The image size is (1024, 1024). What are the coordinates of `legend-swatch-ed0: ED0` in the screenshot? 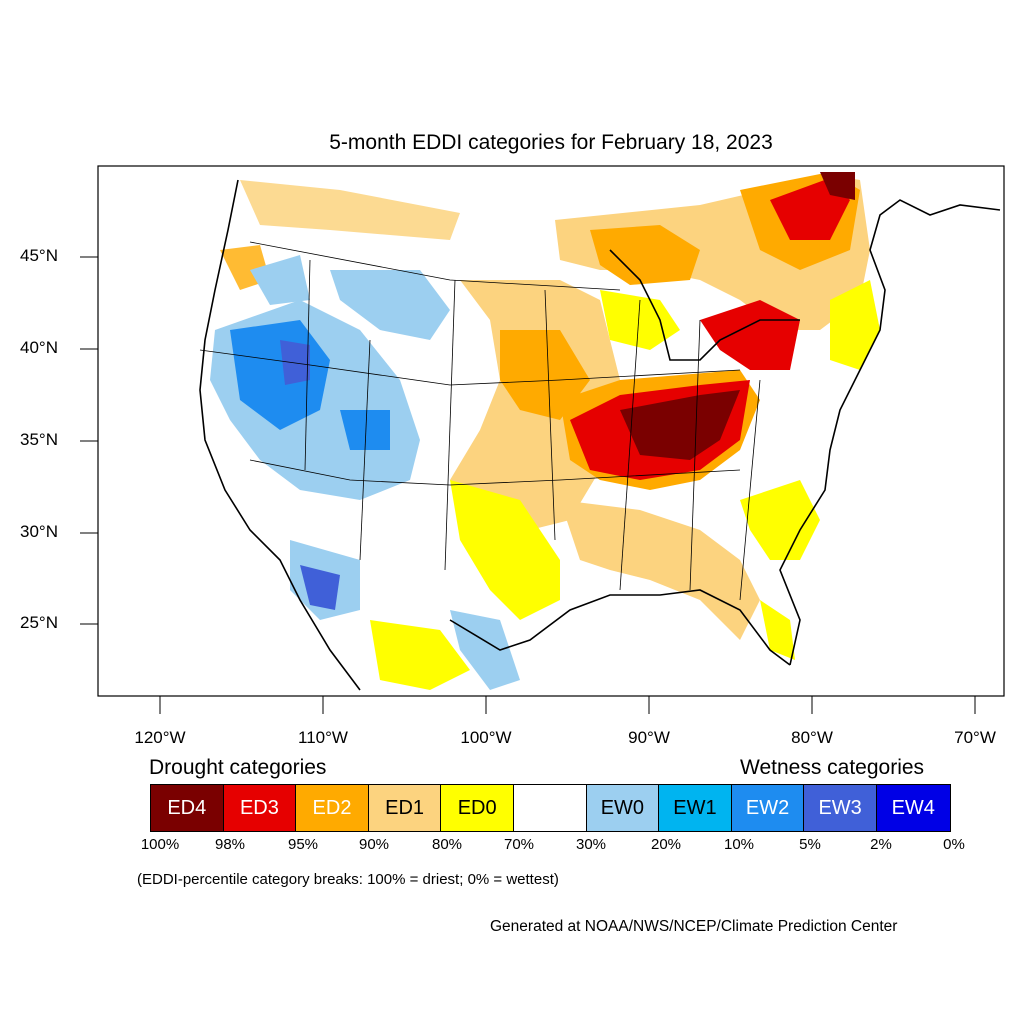 It's located at (477, 808).